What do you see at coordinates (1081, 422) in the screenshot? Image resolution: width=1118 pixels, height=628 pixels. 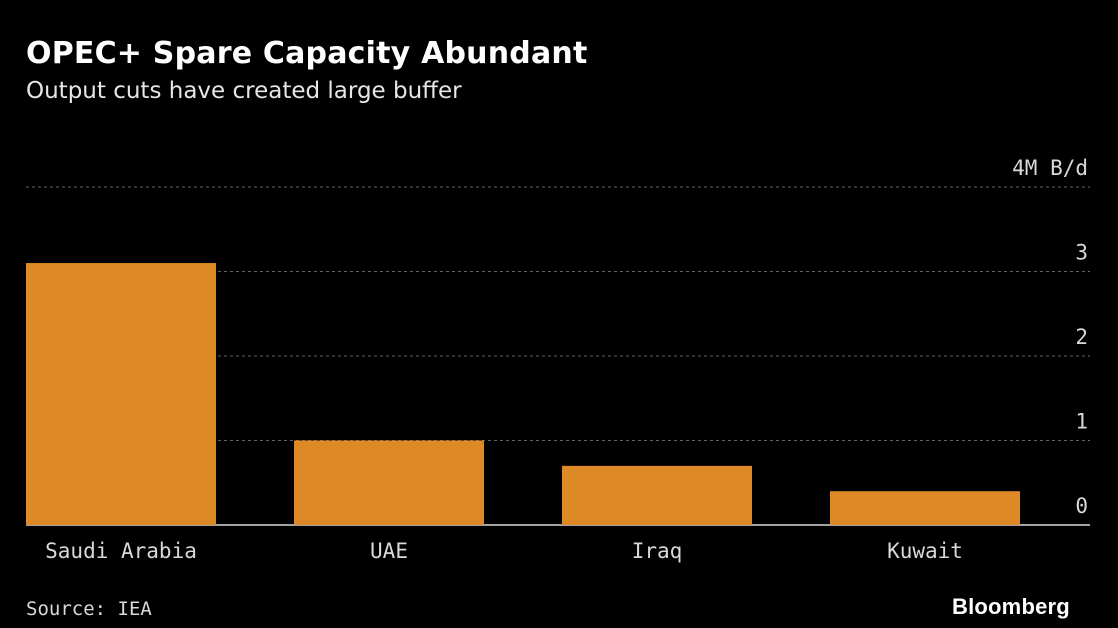 I see `y-tick-label: 1` at bounding box center [1081, 422].